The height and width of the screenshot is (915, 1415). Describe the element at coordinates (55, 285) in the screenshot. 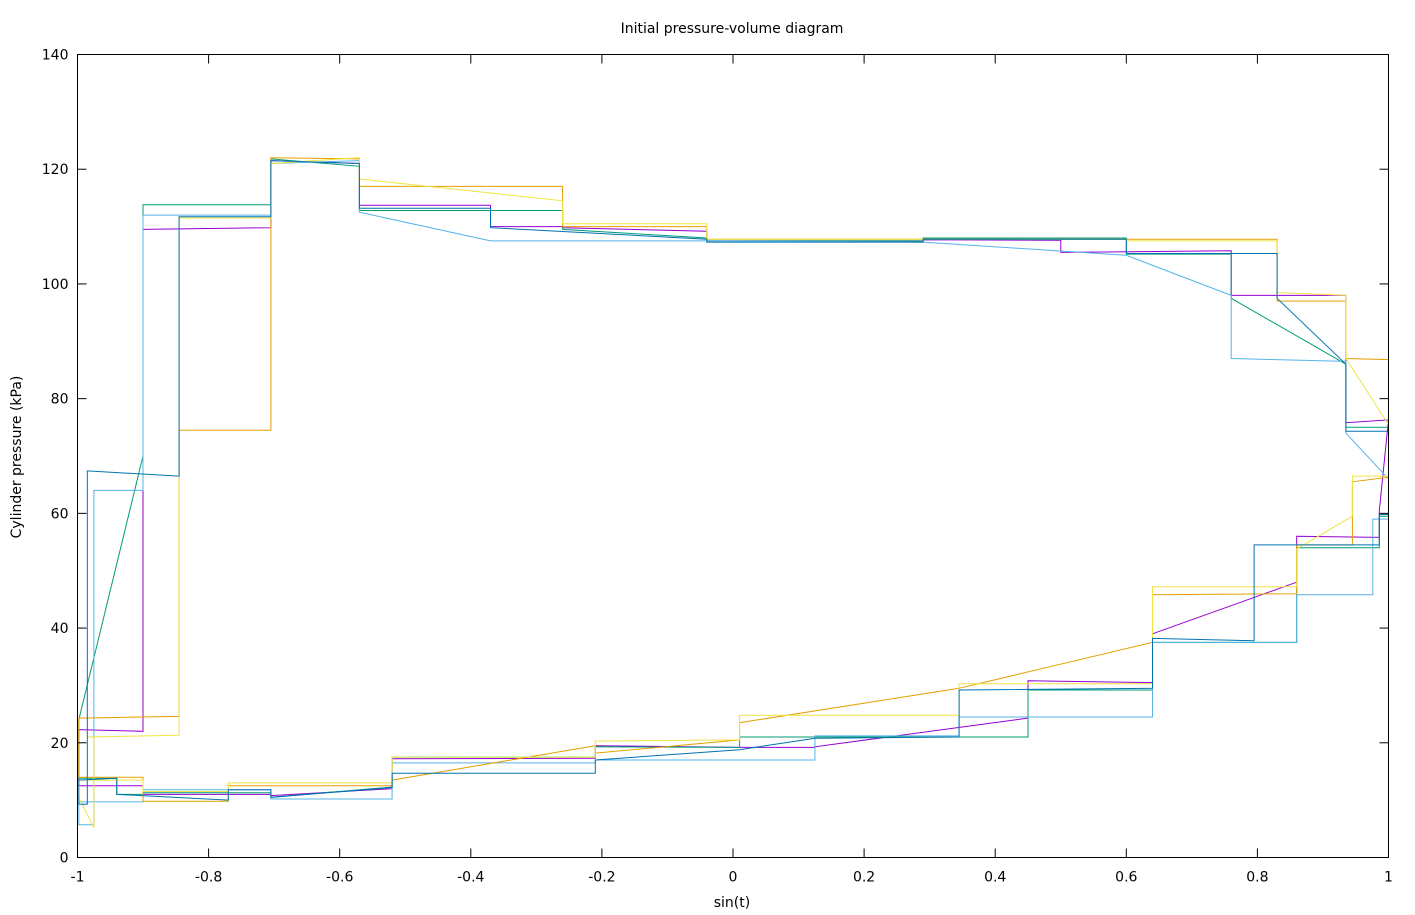

I see `y-tick-label: 100` at that location.